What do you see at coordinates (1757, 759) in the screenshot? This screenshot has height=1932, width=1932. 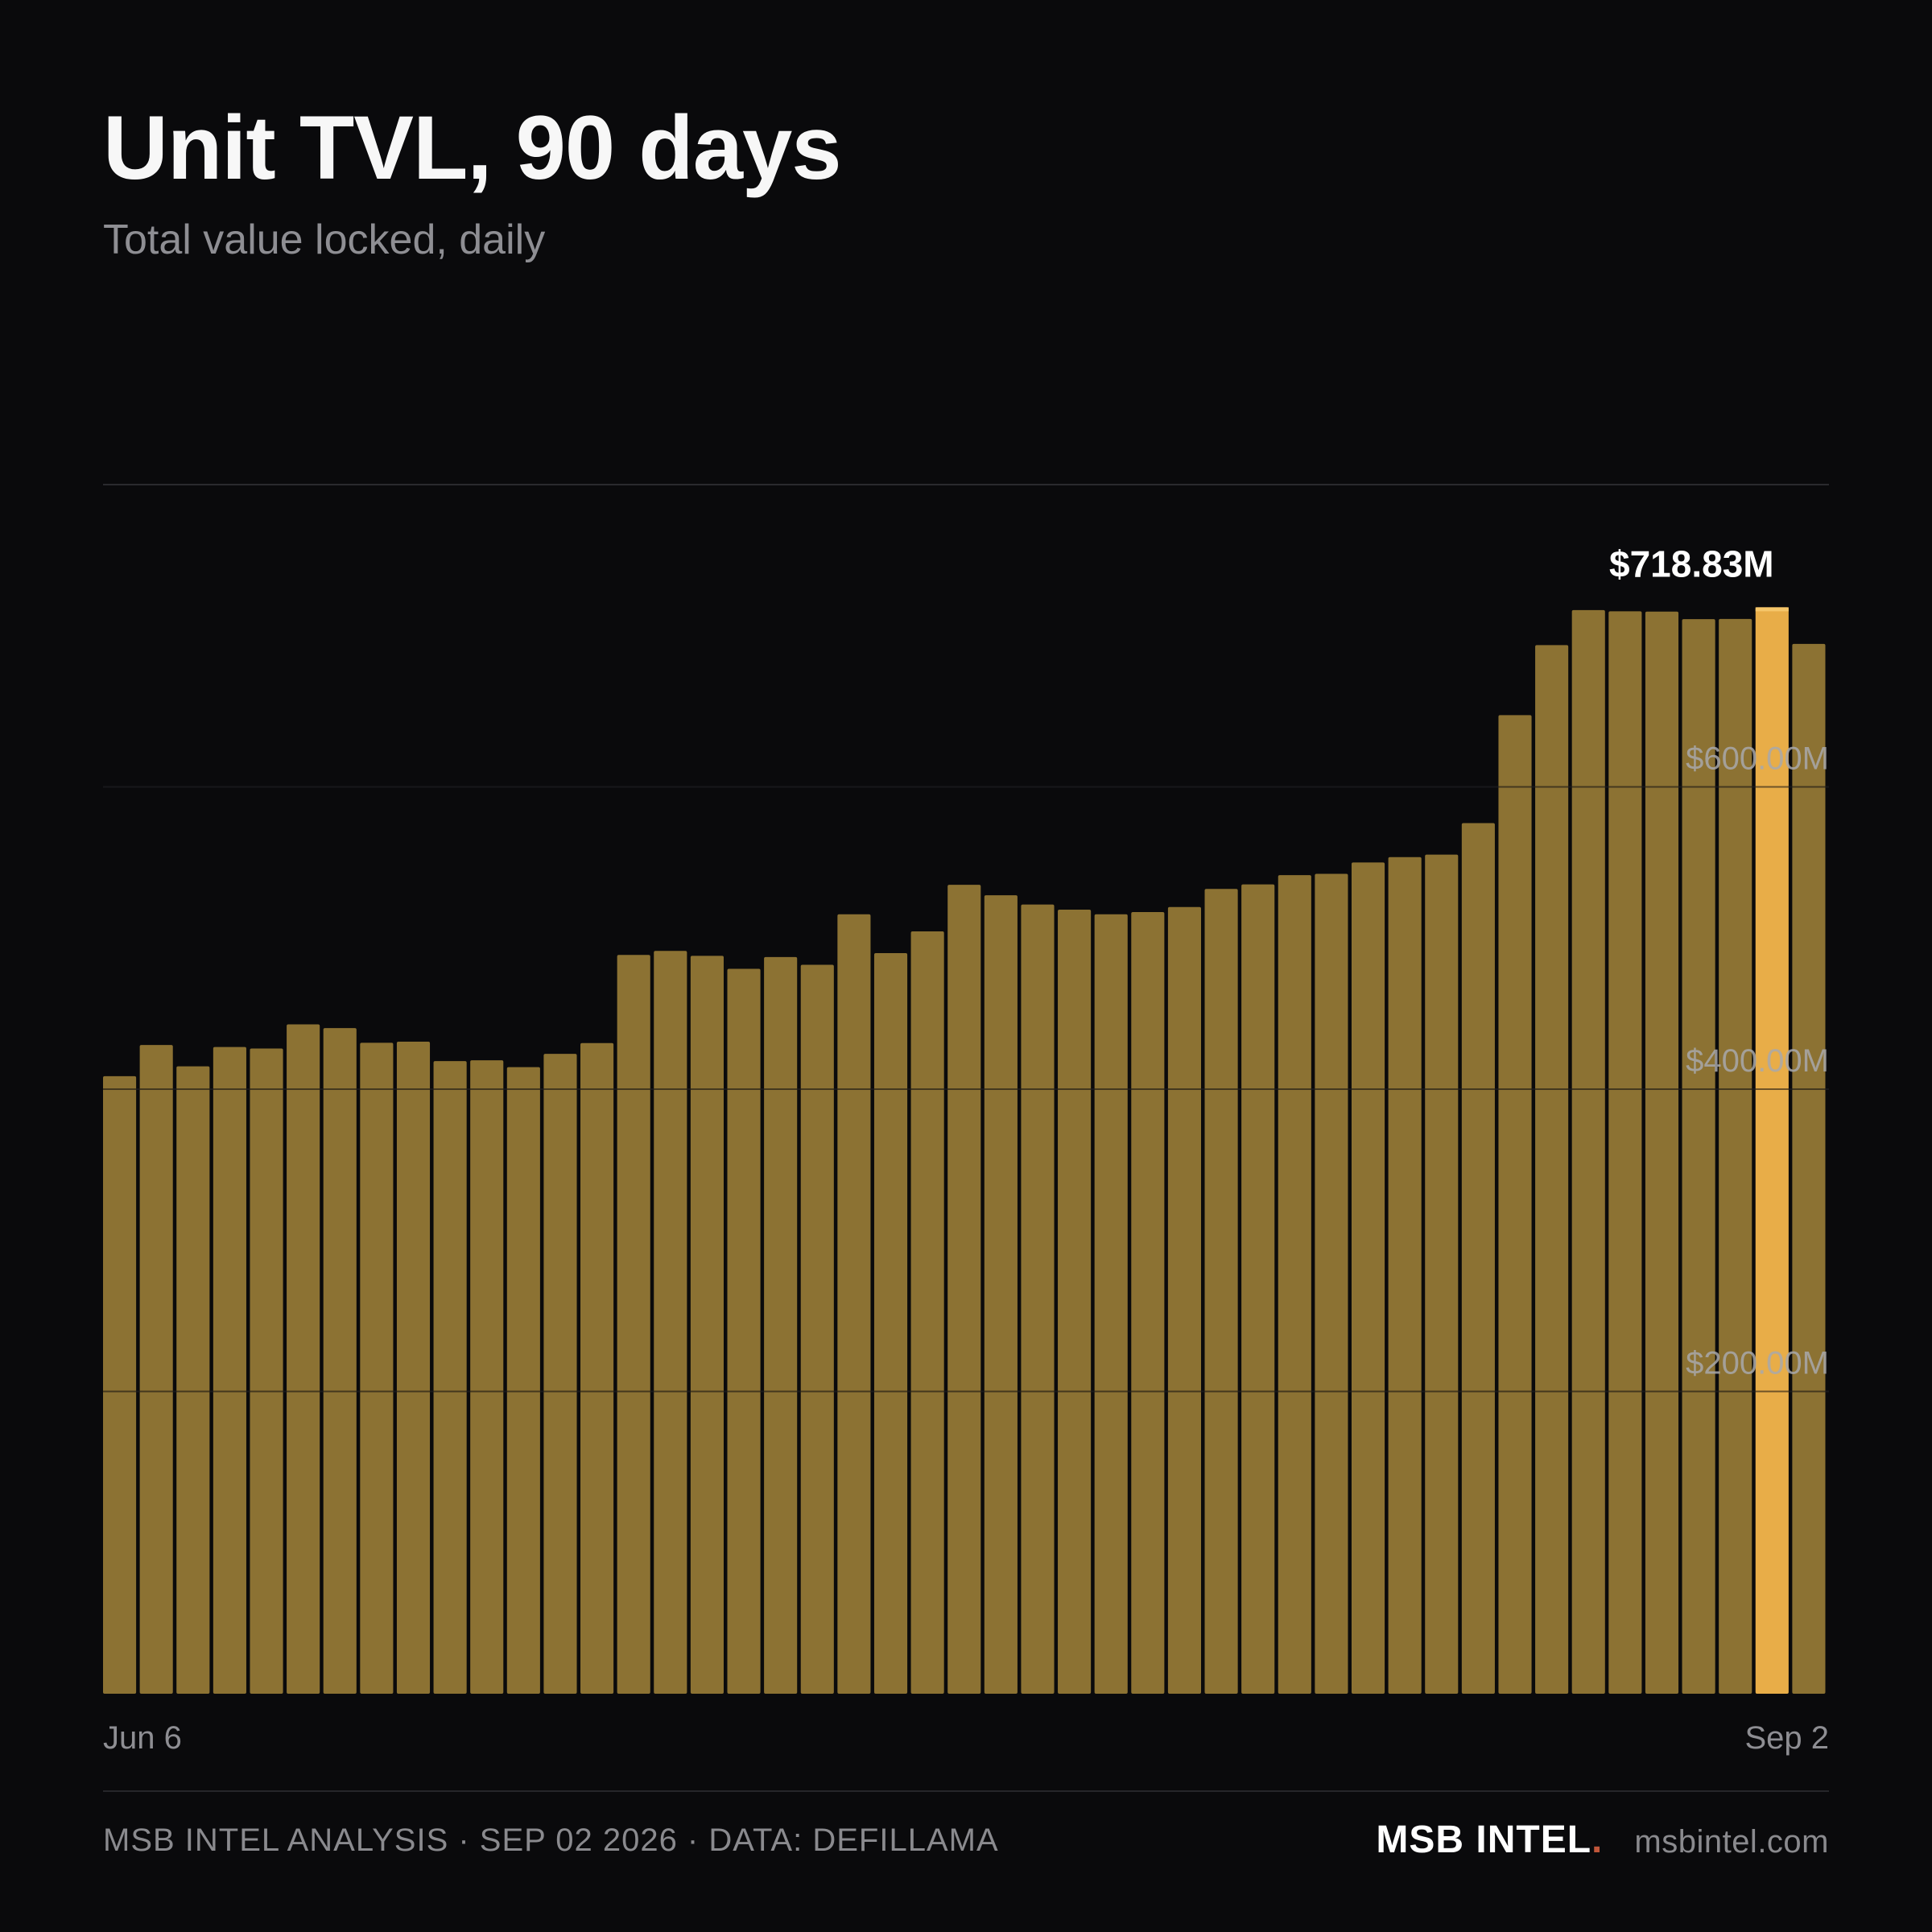 I see `y-tick-label: $600.00M` at bounding box center [1757, 759].